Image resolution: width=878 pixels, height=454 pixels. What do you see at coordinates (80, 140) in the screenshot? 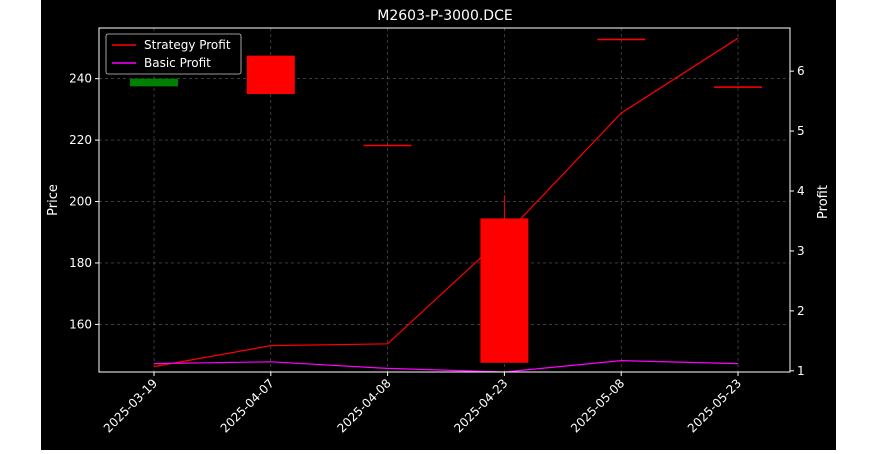
I see `y-tick-label-left: 220` at bounding box center [80, 140].